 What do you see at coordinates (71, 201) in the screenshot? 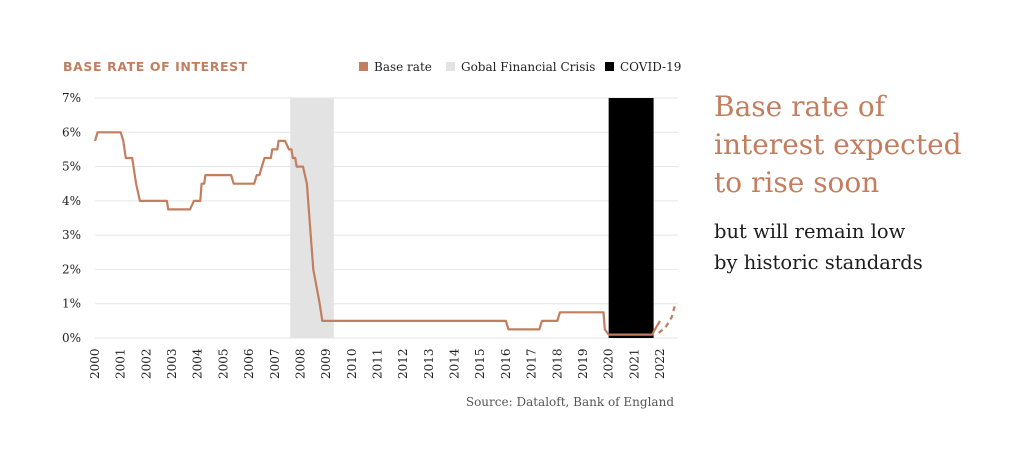
I see `y-tick-label: 4%` at bounding box center [71, 201].